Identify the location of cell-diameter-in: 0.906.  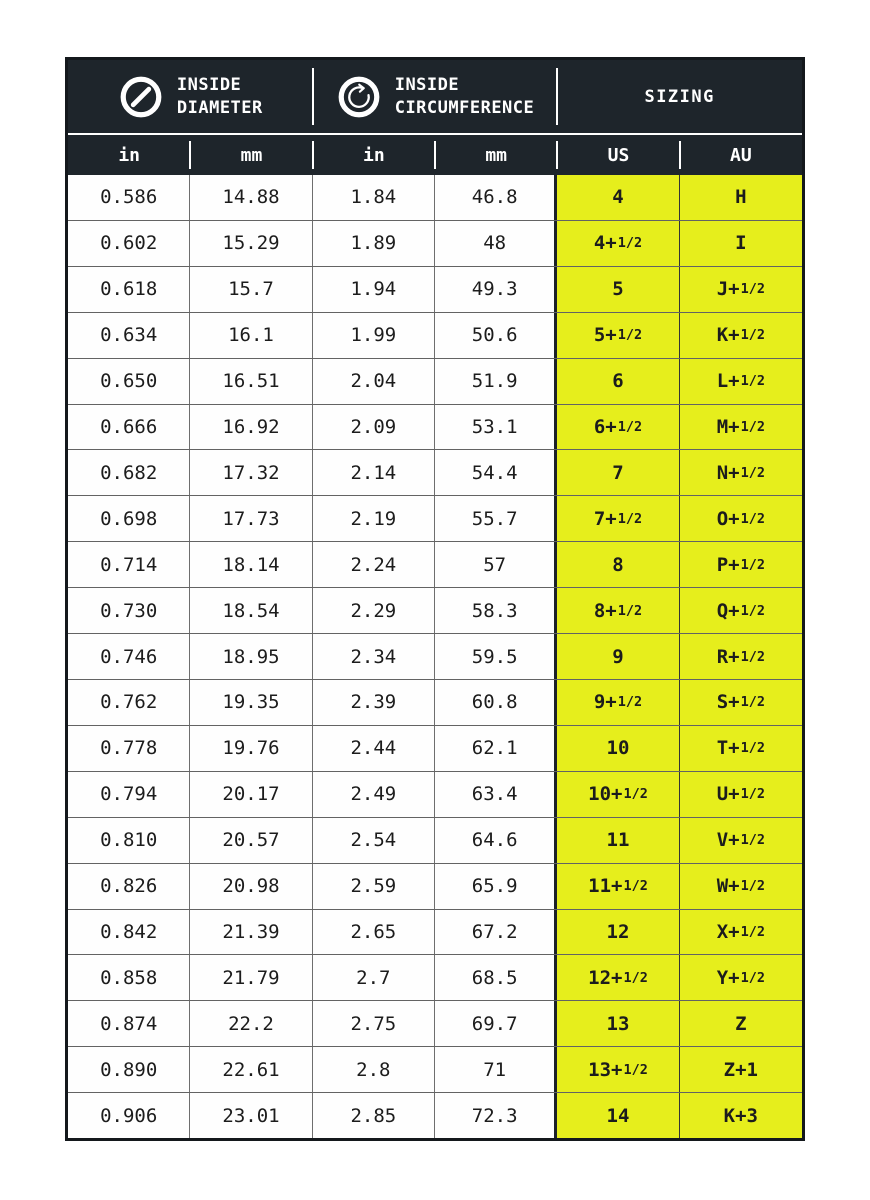
(129, 1116).